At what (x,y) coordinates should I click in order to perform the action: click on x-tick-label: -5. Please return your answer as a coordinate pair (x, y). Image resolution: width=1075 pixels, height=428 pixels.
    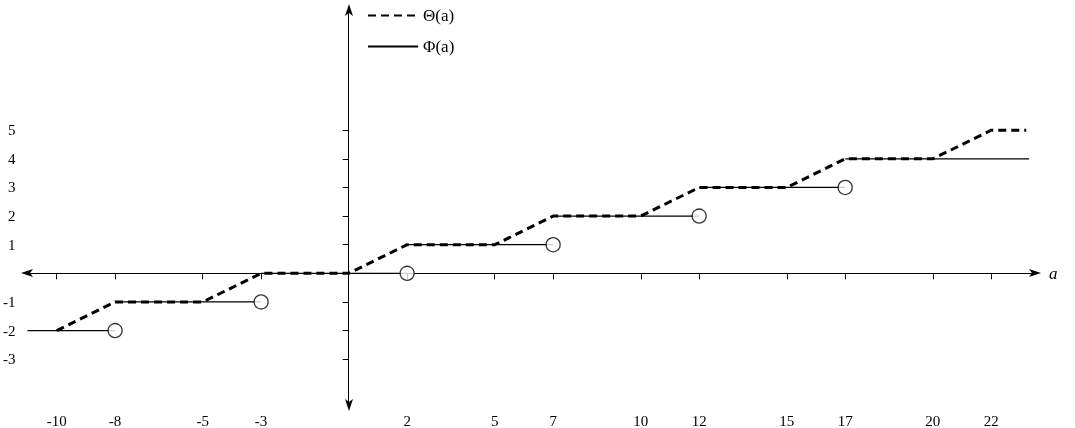
    Looking at the image, I should click on (202, 420).